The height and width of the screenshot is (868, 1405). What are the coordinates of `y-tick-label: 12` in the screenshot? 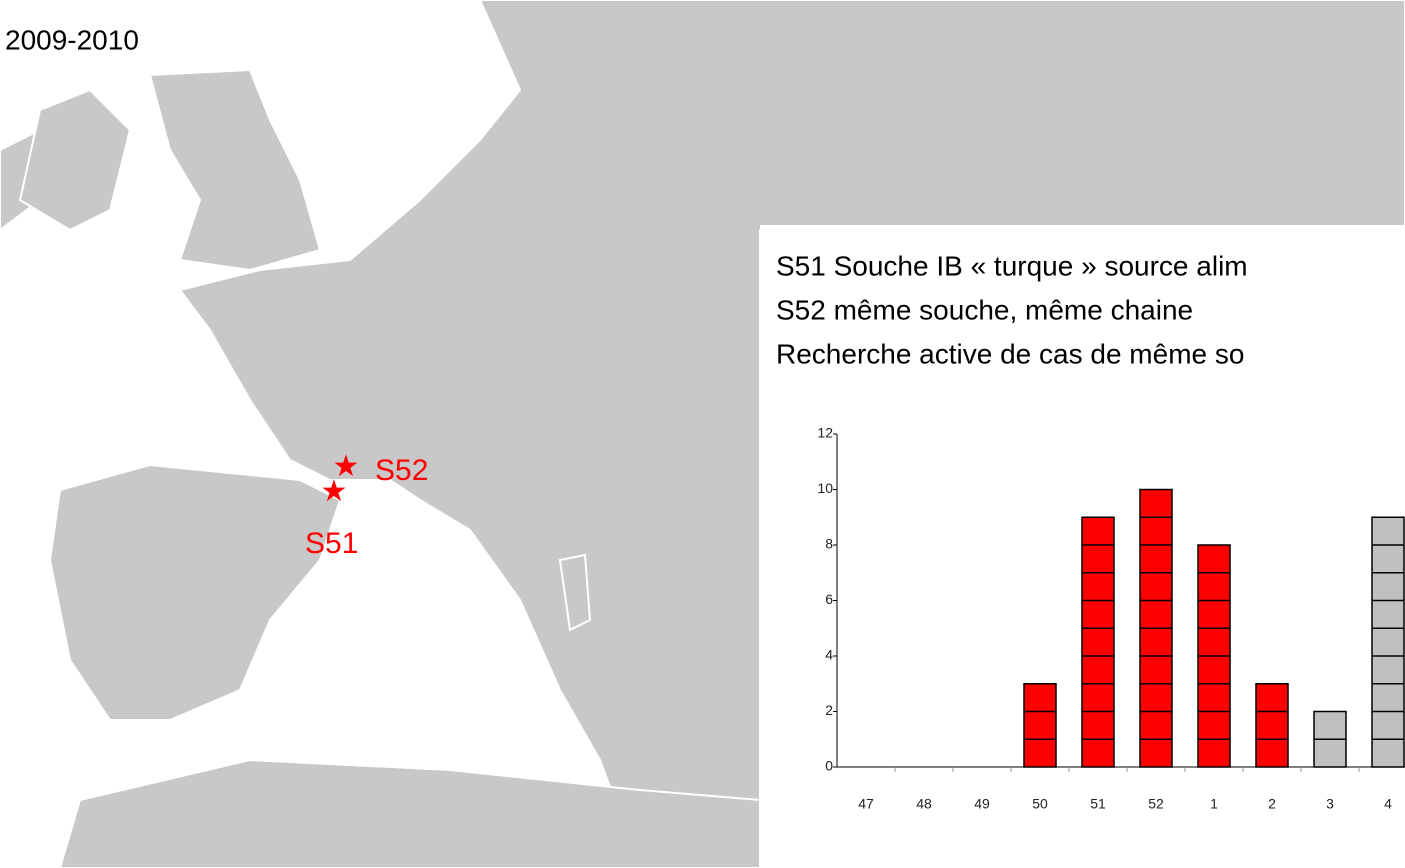 It's located at (825, 433).